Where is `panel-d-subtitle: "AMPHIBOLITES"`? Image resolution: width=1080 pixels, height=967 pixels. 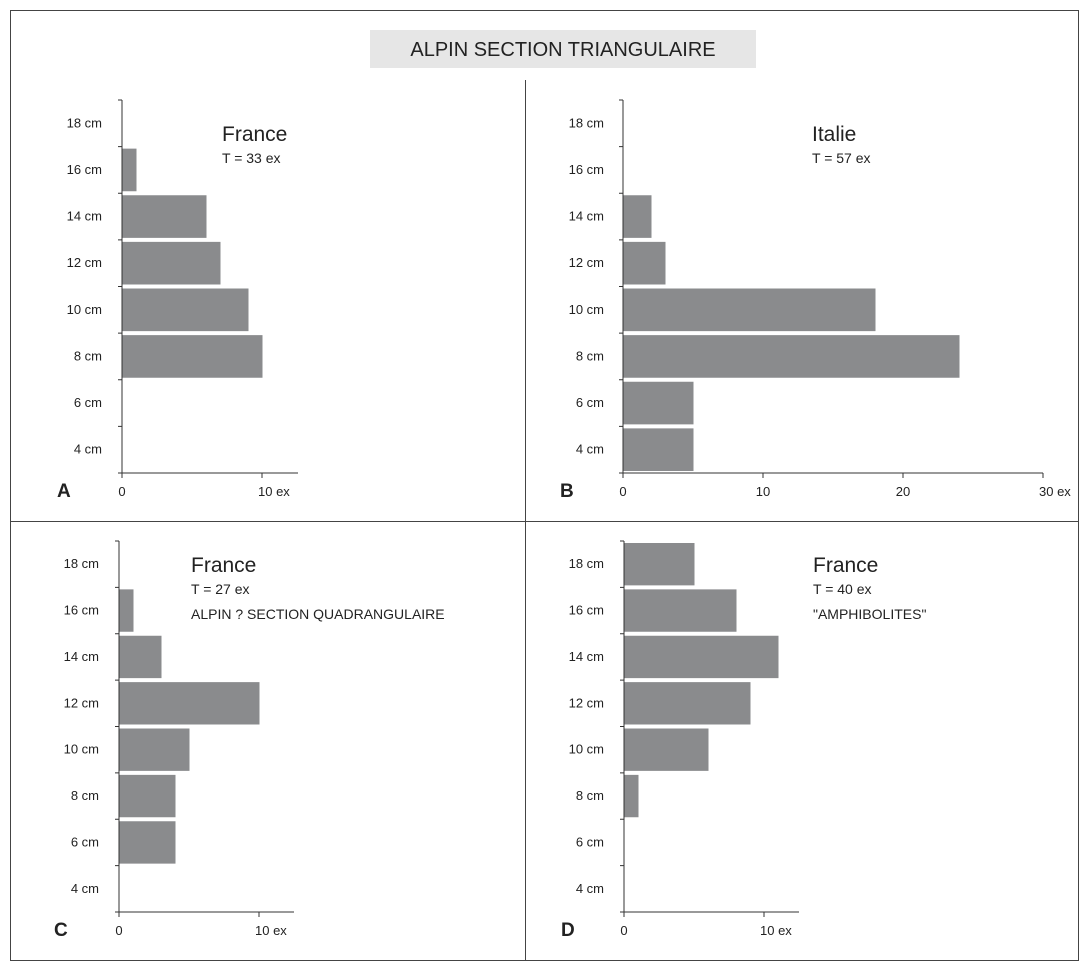
panel-d-subtitle: "AMPHIBOLITES" is located at coordinates (869, 614).